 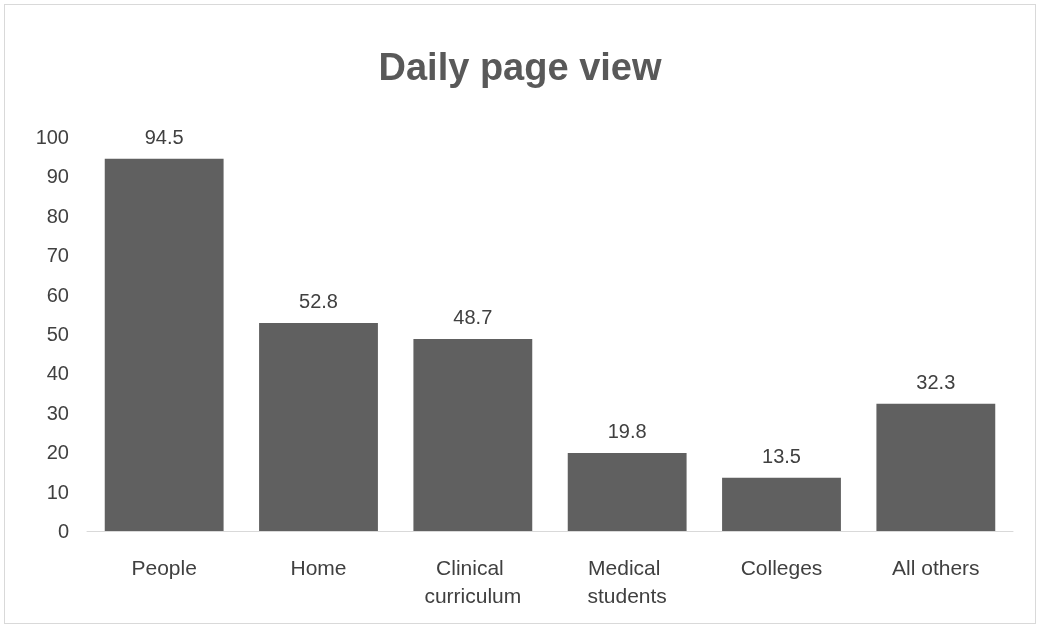 I want to click on x-tick-label: People, so click(x=164, y=567).